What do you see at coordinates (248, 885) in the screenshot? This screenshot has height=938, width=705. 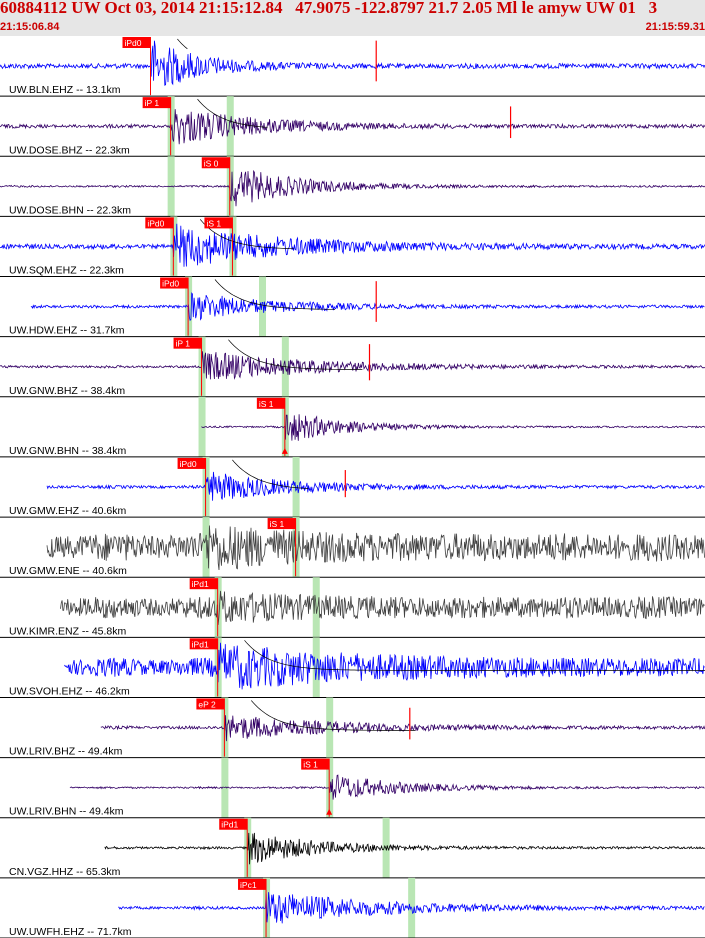 I see `pick-label: iPc1` at bounding box center [248, 885].